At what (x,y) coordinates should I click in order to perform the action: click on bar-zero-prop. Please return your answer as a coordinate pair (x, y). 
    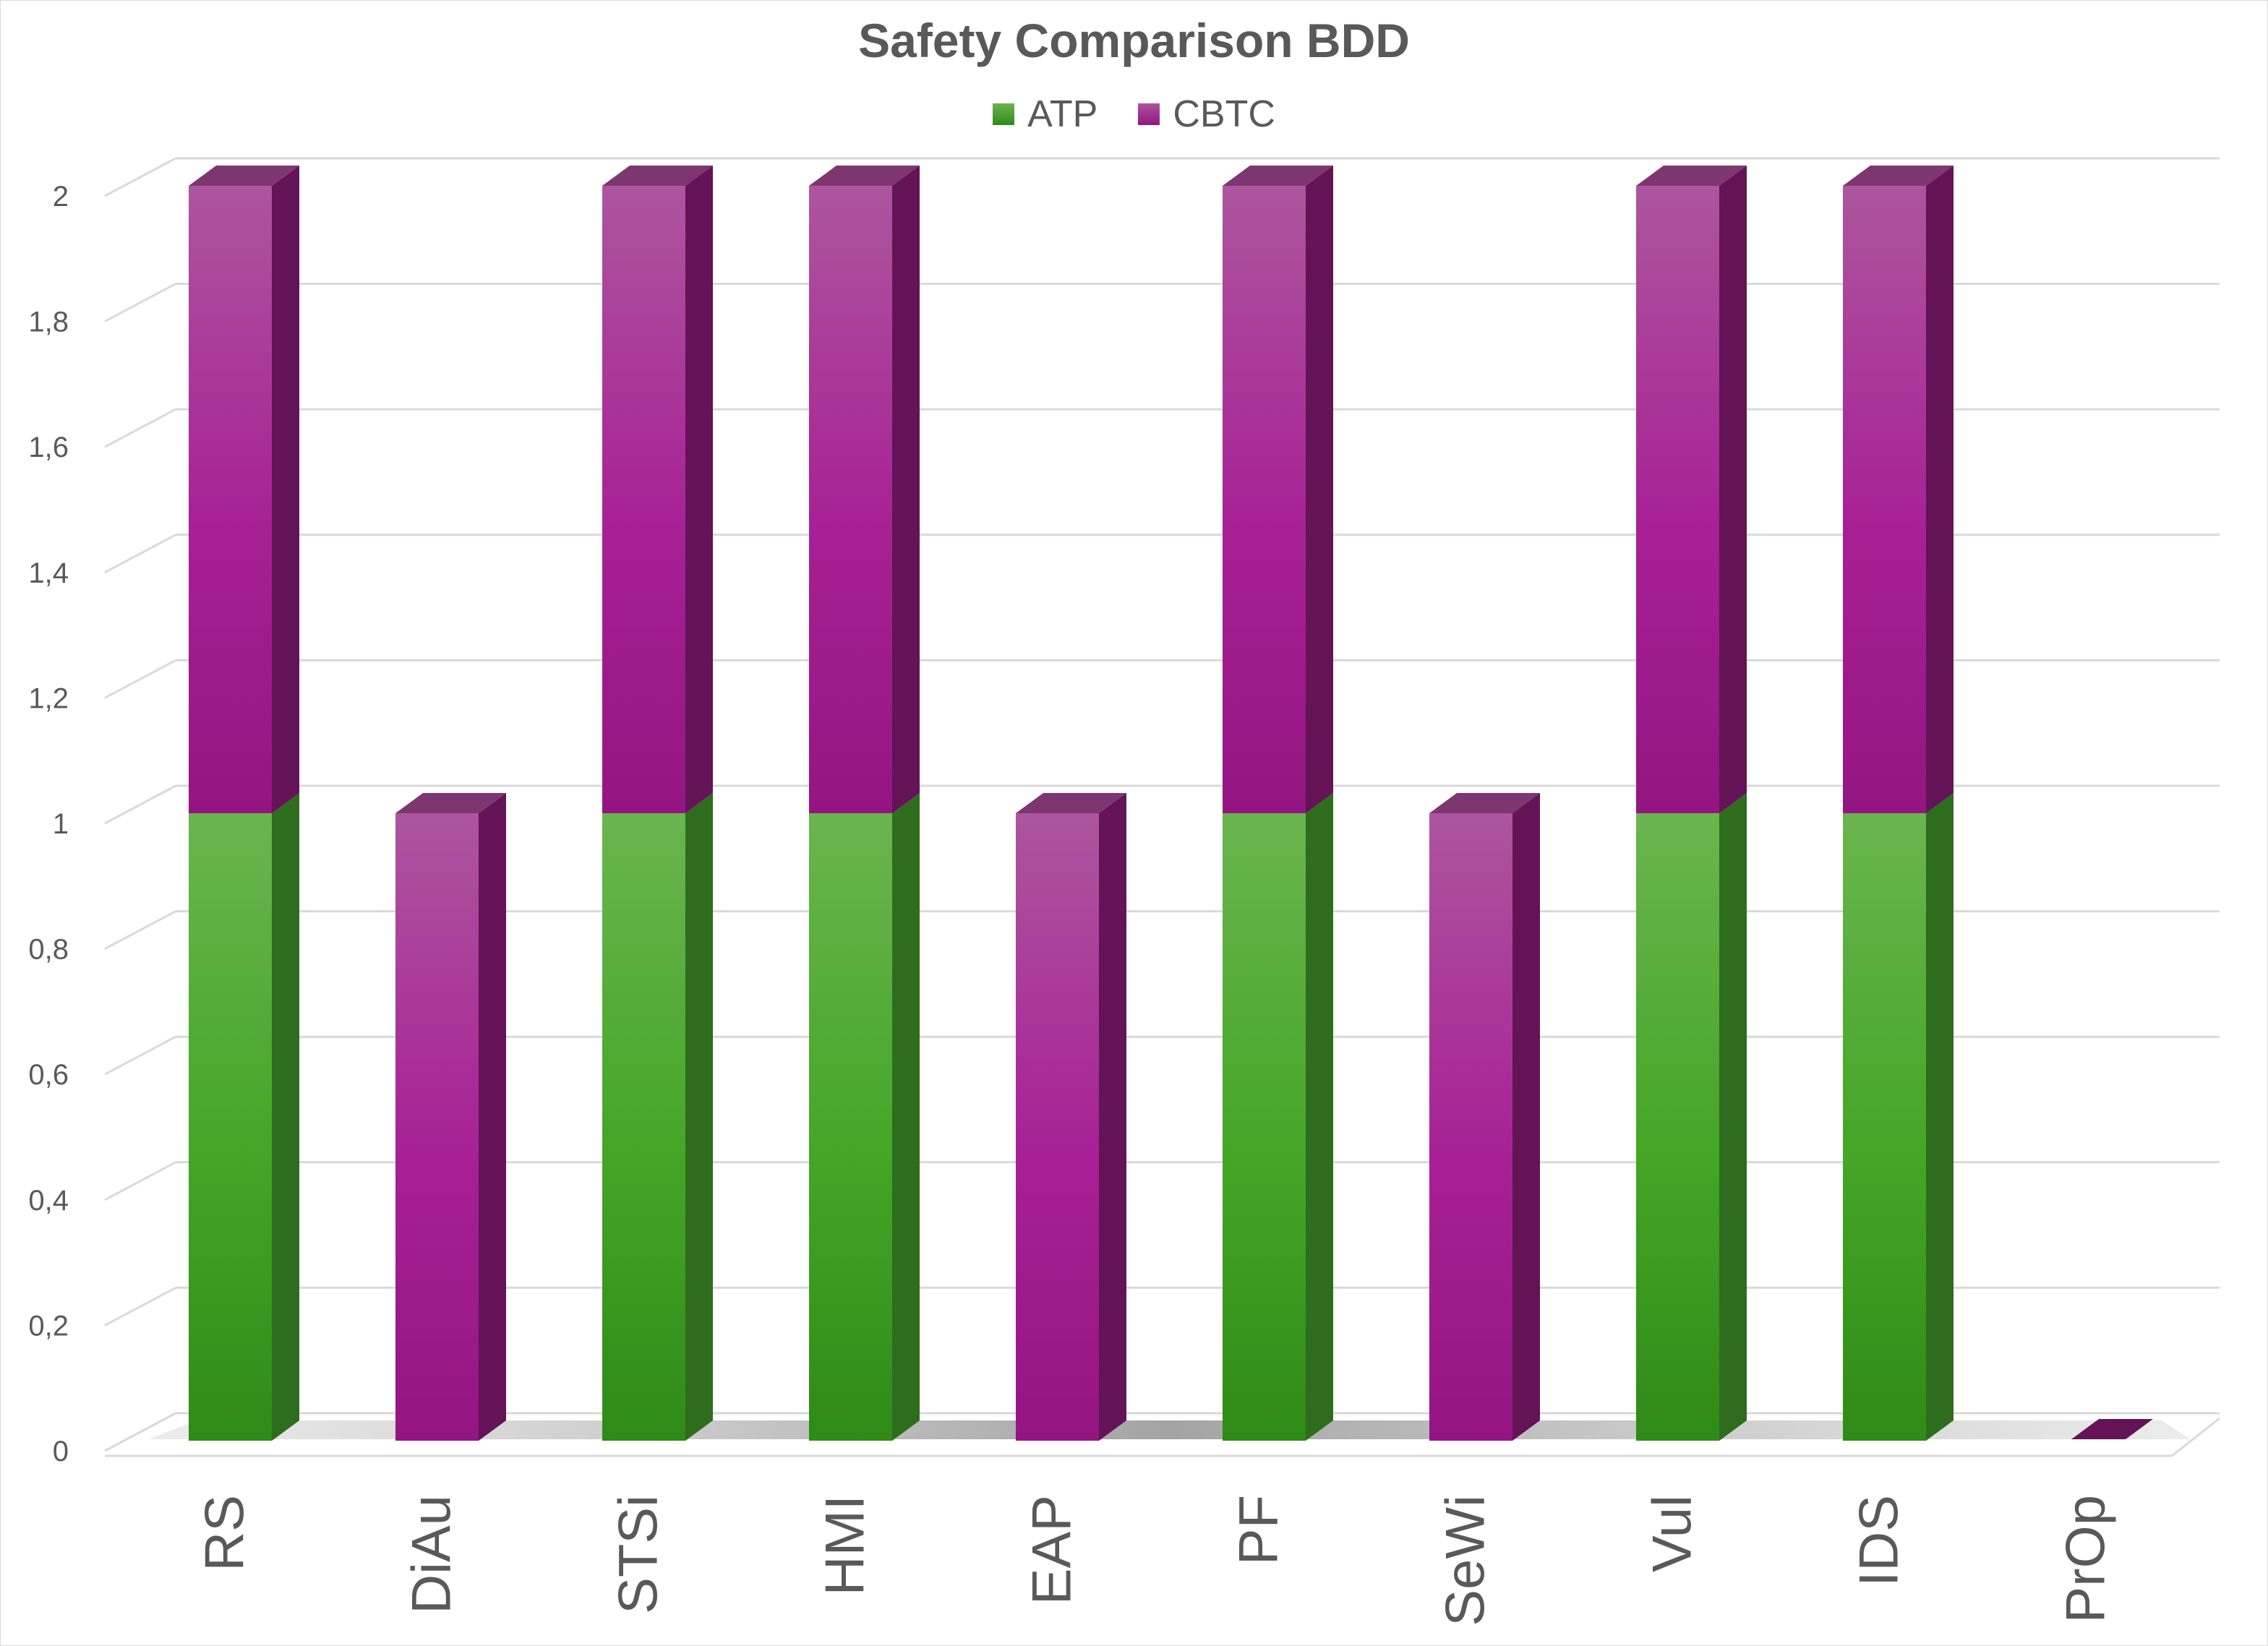
    Looking at the image, I should click on (2112, 1429).